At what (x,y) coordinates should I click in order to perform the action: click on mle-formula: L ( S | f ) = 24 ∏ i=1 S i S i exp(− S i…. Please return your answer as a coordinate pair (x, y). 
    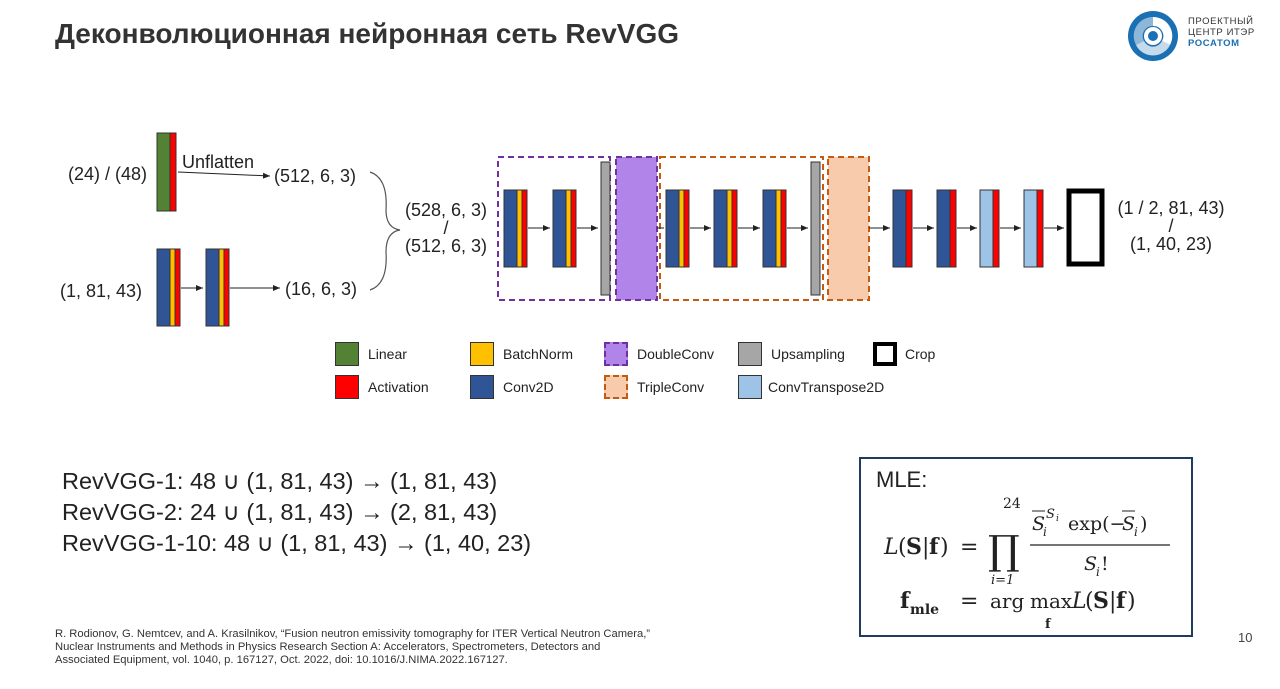
    Looking at the image, I should click on (1026, 564).